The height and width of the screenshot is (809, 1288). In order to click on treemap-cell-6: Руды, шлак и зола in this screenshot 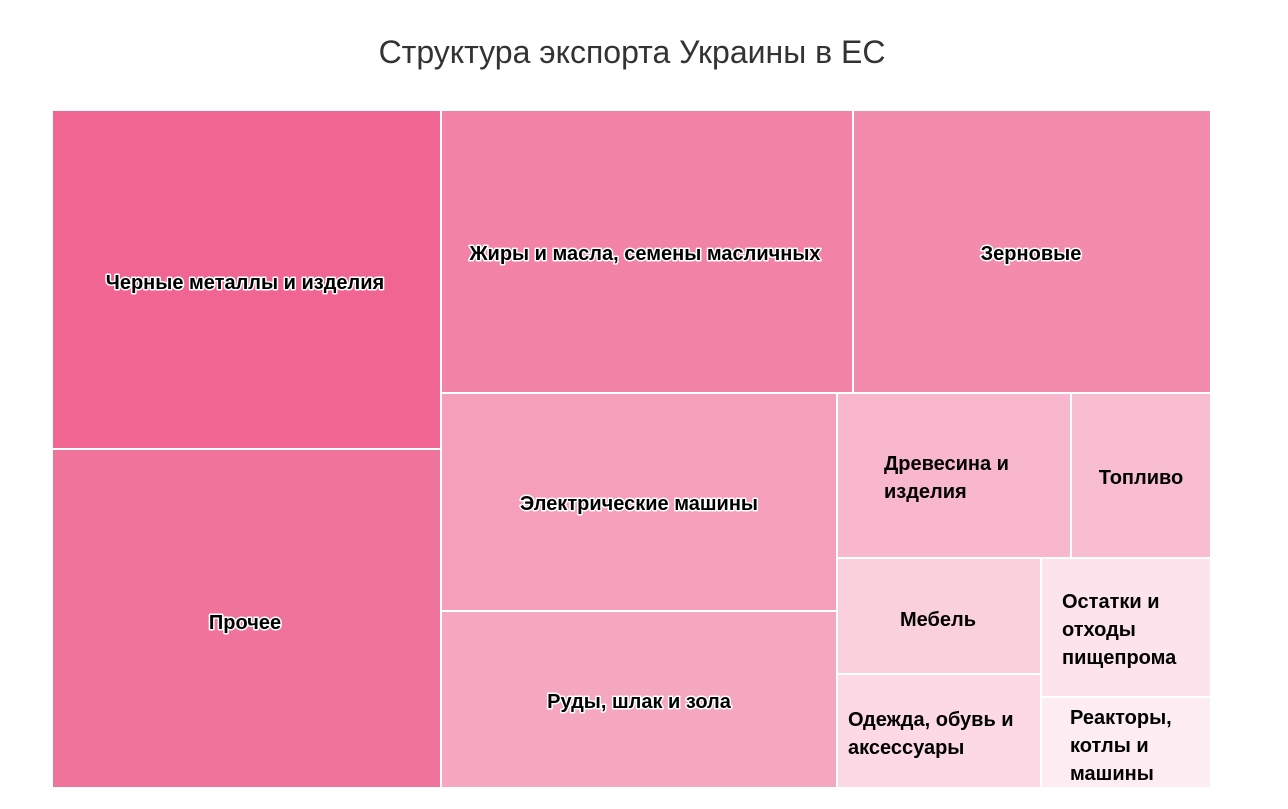, I will do `click(639, 699)`.